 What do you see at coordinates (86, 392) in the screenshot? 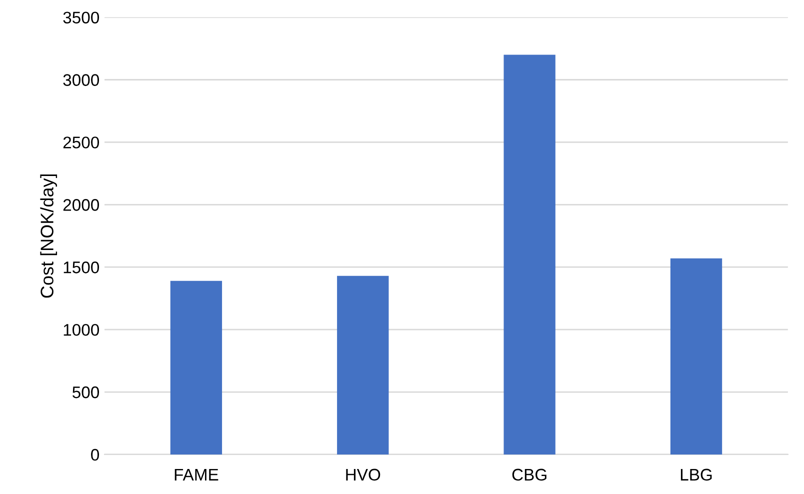
I see `y-tick-label: 500` at bounding box center [86, 392].